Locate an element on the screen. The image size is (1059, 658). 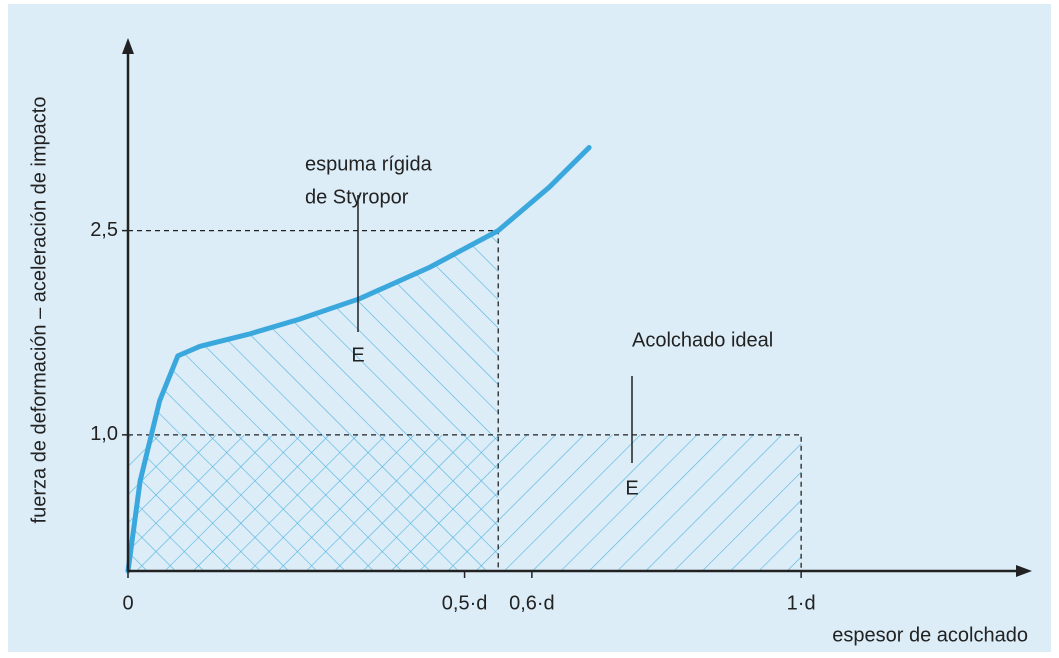
ideal-area is located at coordinates (465, 502).